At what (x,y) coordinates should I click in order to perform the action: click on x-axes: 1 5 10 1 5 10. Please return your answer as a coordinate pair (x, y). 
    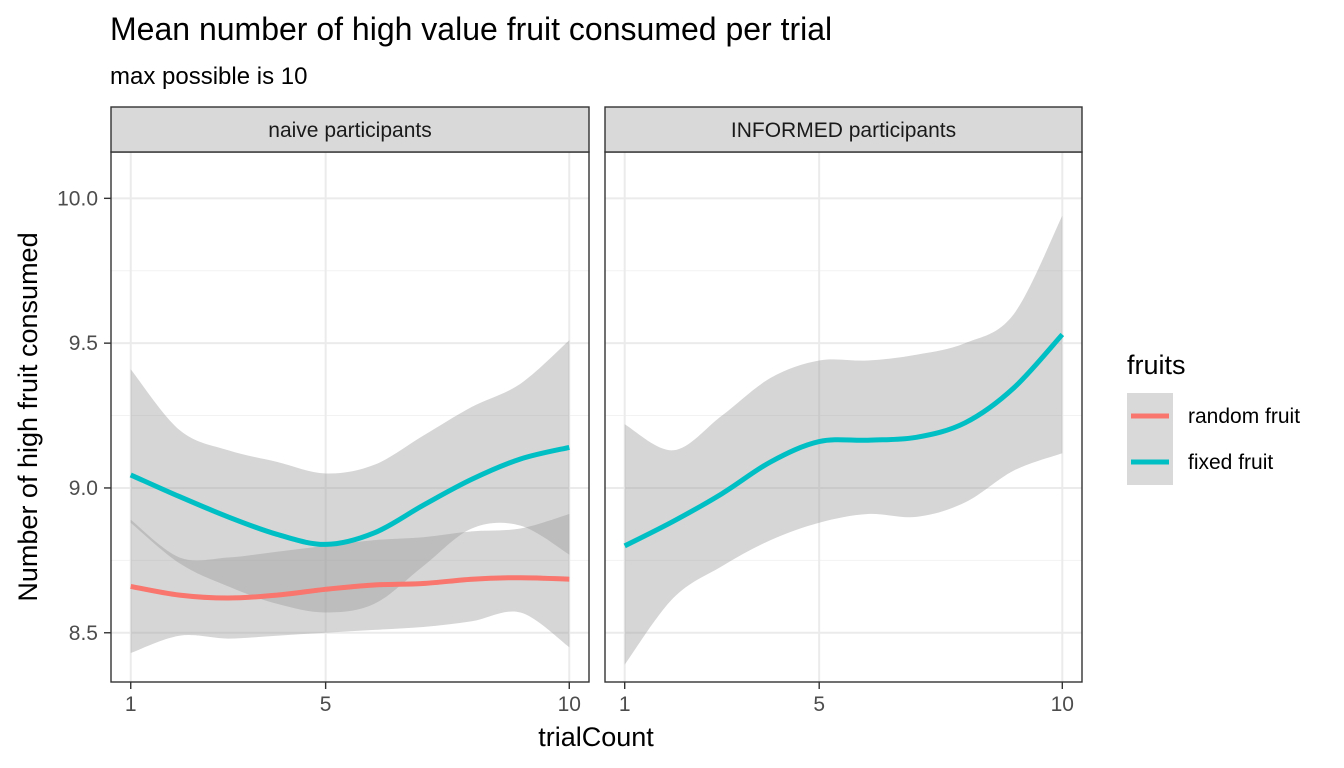
    Looking at the image, I should click on (599, 699).